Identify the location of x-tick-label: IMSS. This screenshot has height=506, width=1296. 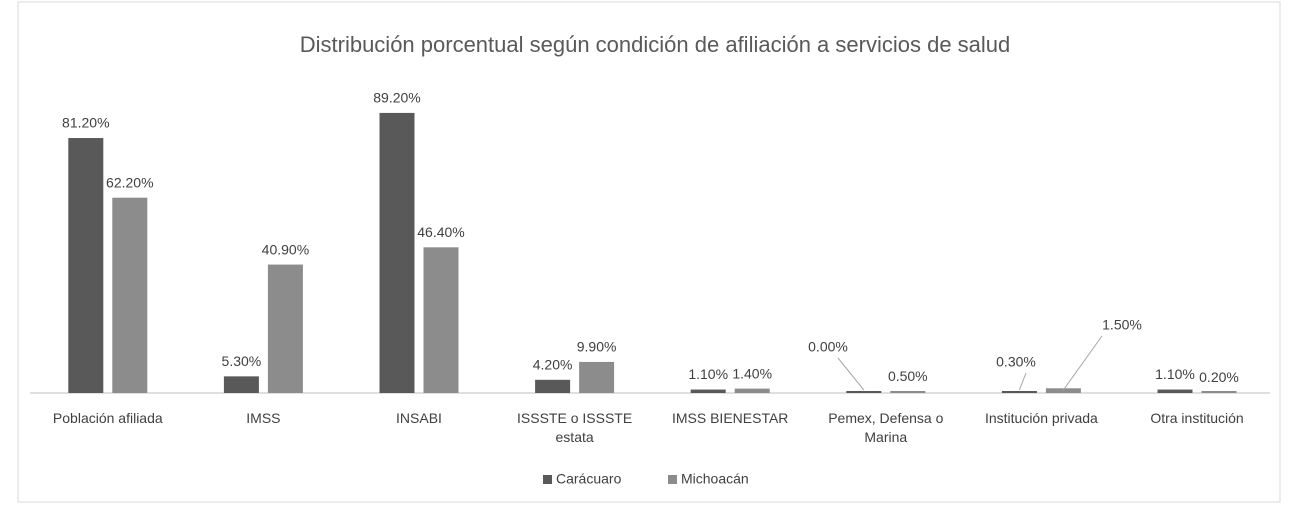
(263, 418).